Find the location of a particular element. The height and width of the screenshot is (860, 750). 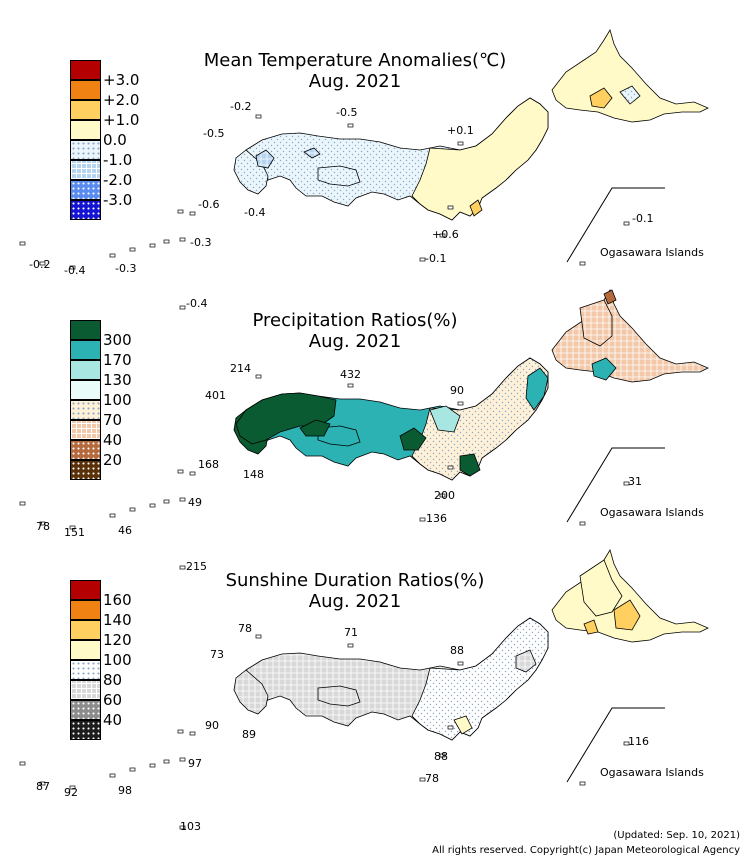

legend-label: 170 is located at coordinates (117, 360).